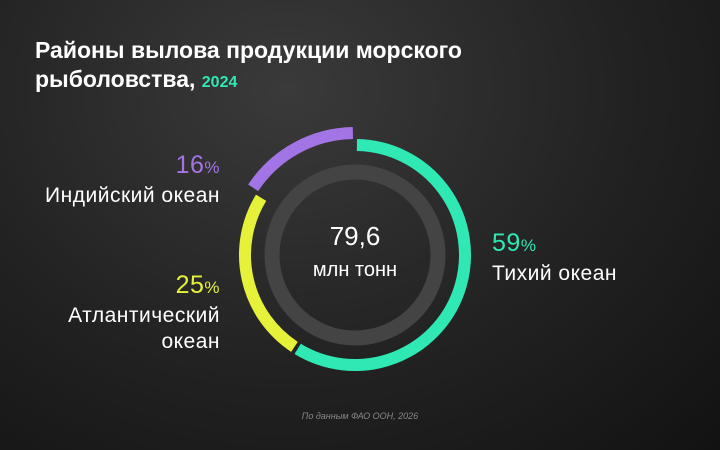  I want to click on segment-label: 16% Индийский океан, so click(127, 179).